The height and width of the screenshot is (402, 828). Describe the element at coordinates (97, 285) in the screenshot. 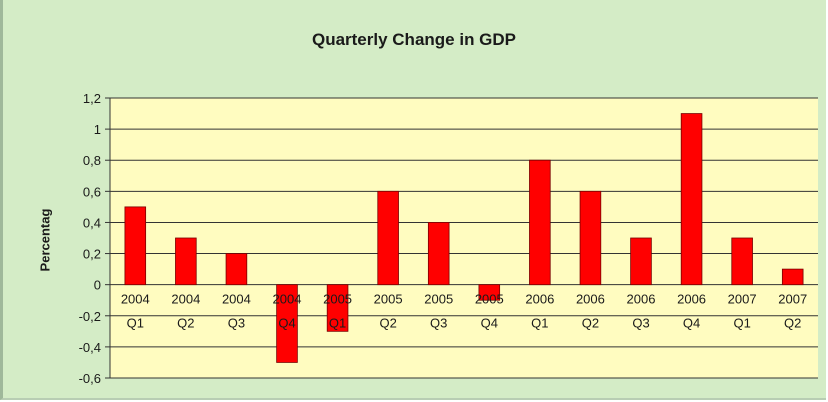

I see `y-tick-label: 0` at that location.